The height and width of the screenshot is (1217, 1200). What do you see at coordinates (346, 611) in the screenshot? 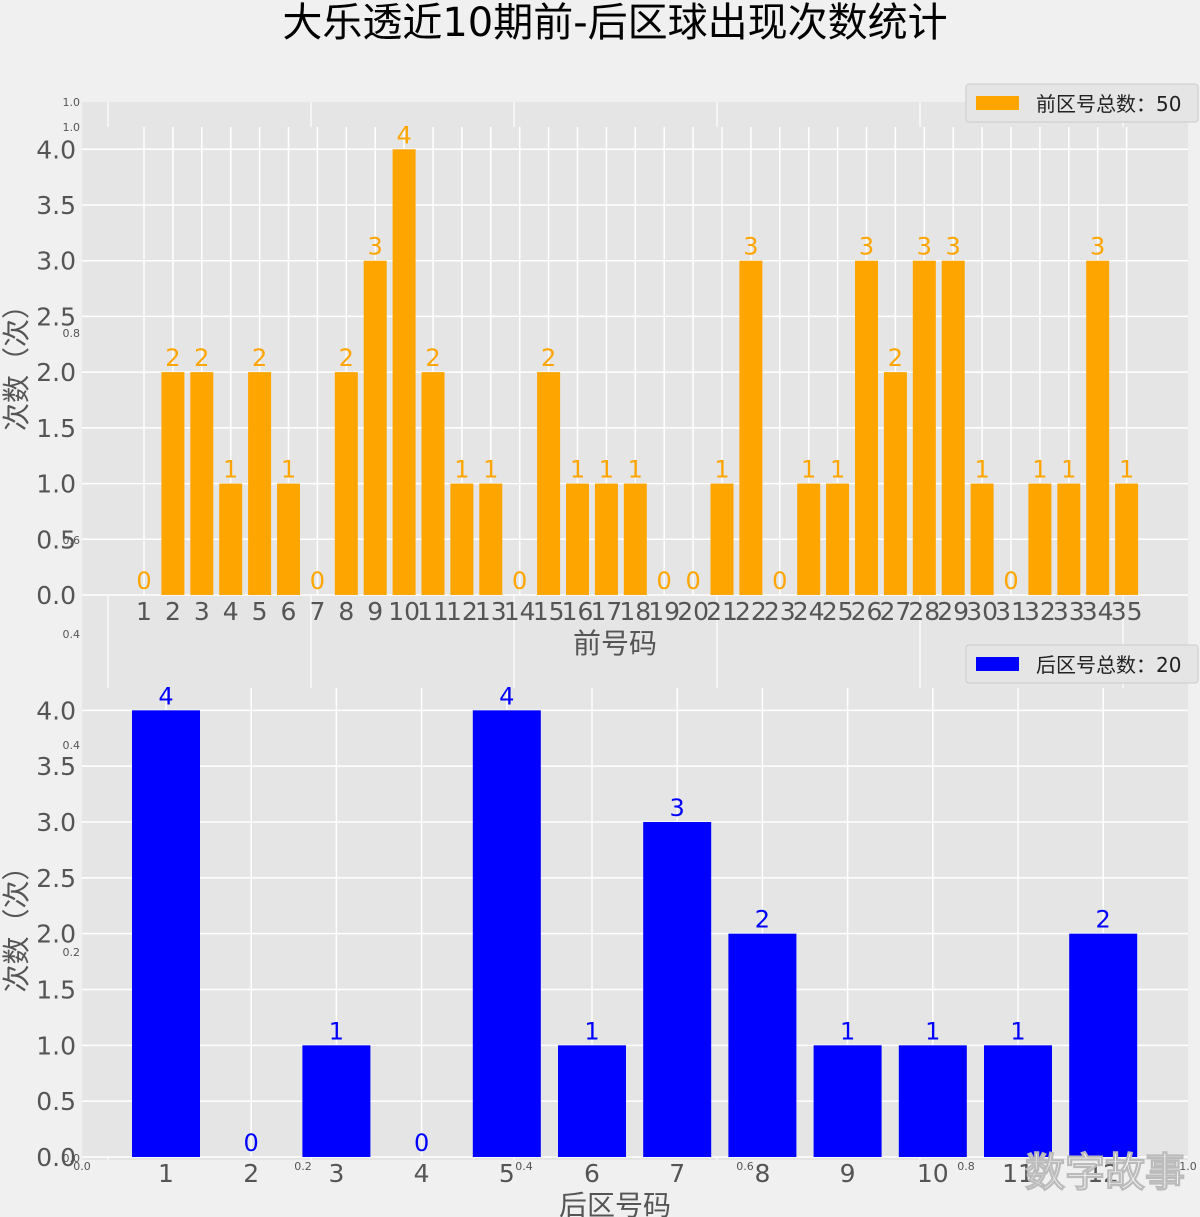
I see `x-tick-label: 8` at bounding box center [346, 611].